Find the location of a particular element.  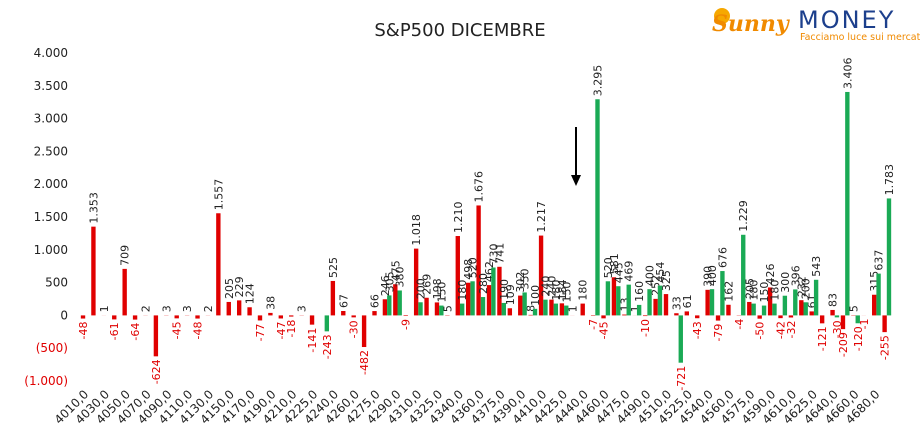

data-label: -482 is located at coordinates (364, 362).